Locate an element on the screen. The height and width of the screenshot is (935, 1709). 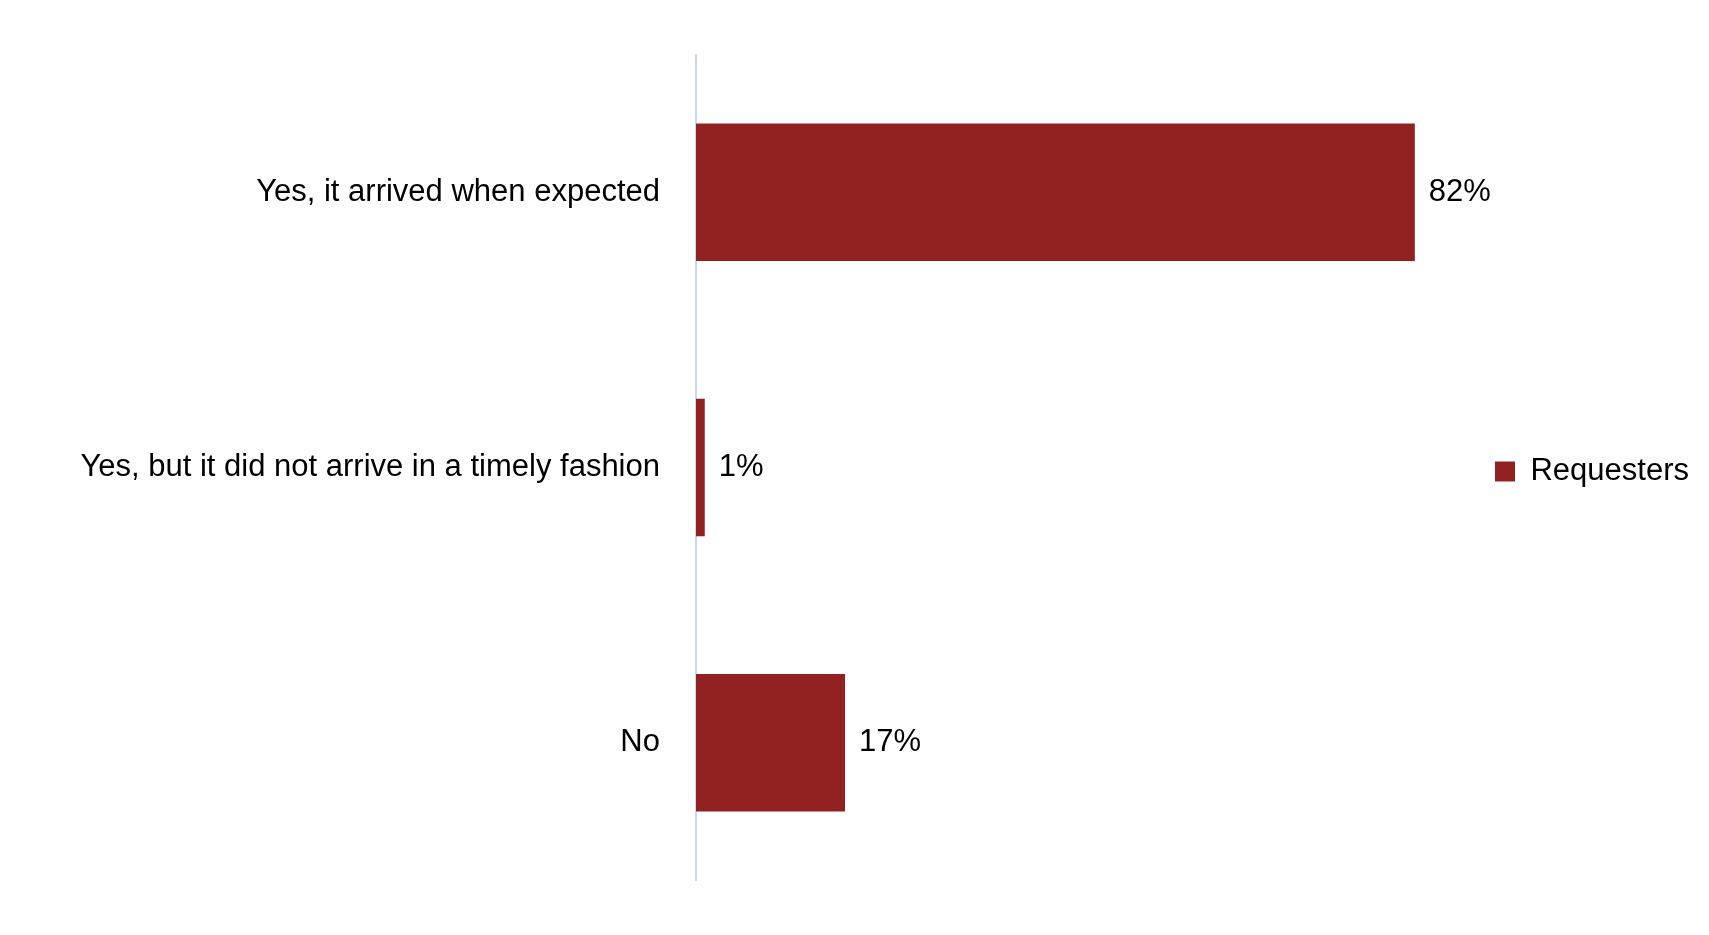
y-tick-label: Yes, it arrived when expected is located at coordinates (458, 190).